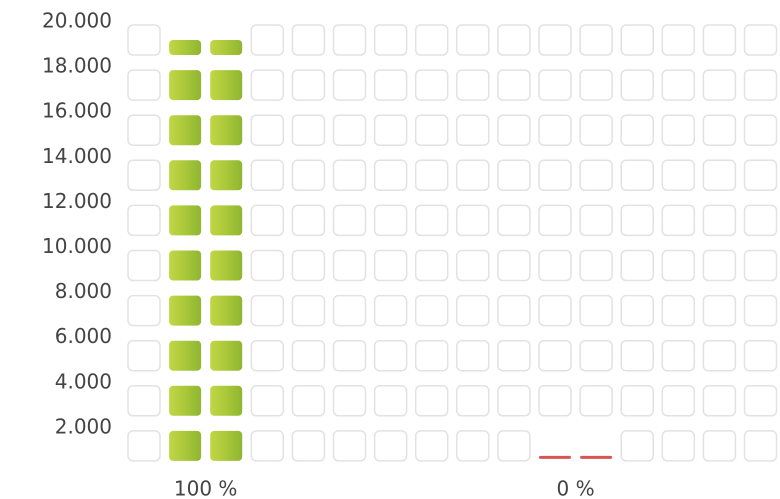  What do you see at coordinates (83, 291) in the screenshot?
I see `y-tick-label: 8.000` at bounding box center [83, 291].